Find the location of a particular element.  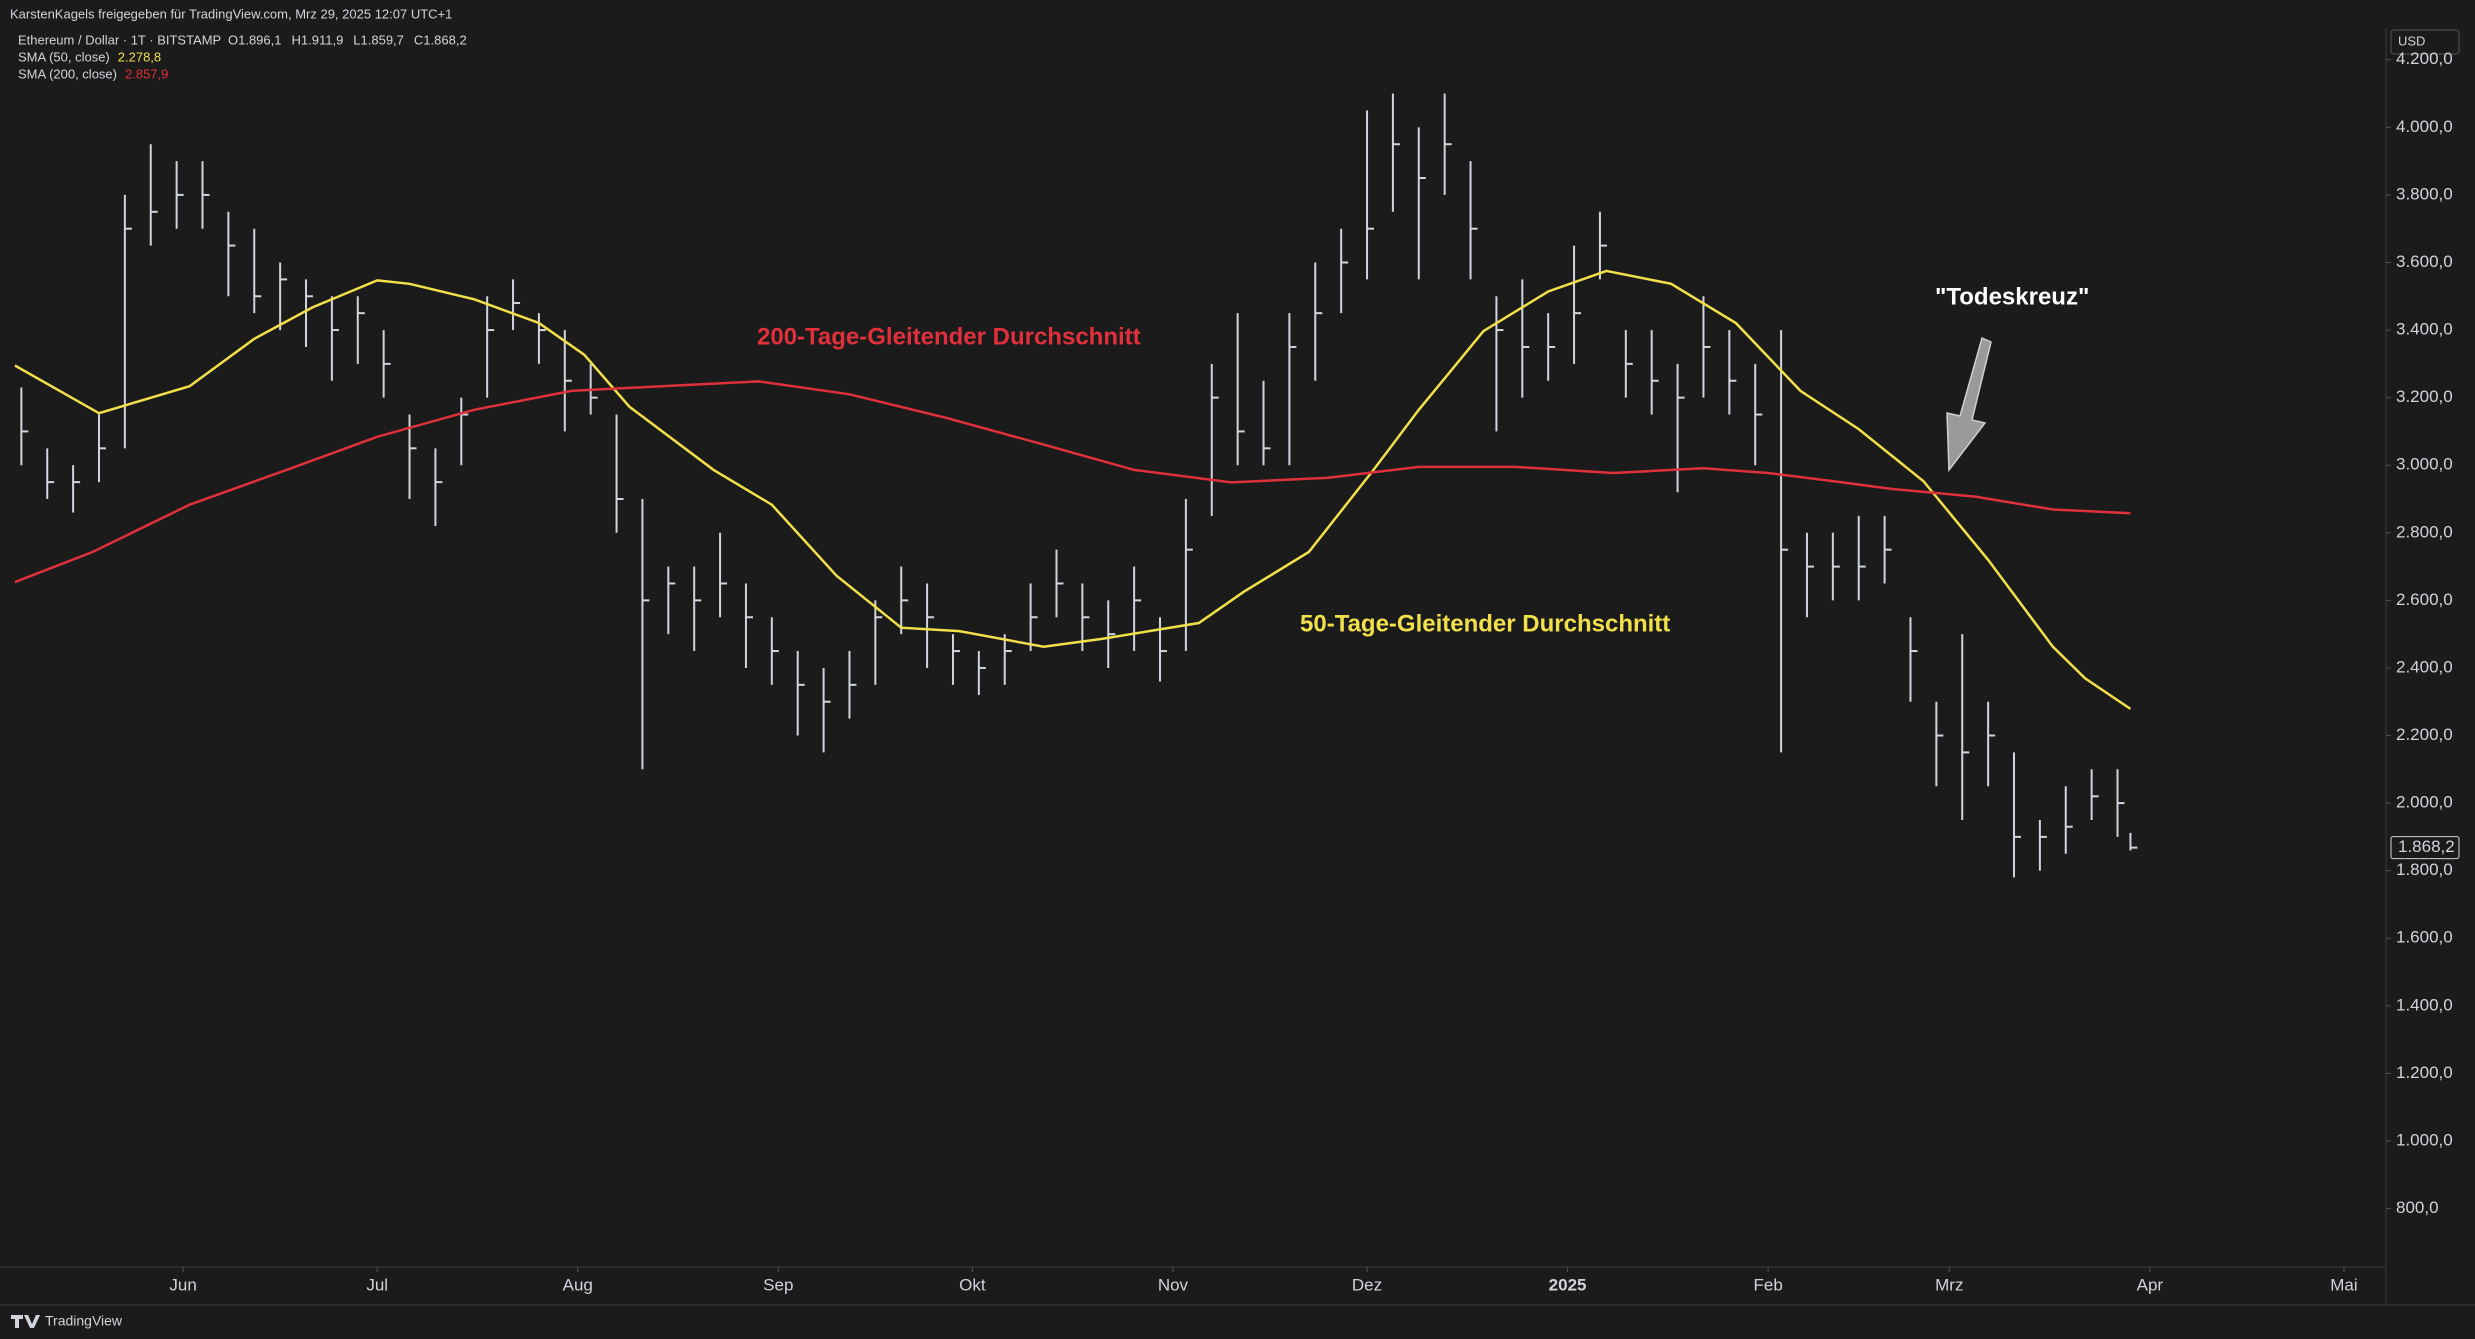

annotation: 200-Tage-Gleitender Durchschnitt is located at coordinates (949, 336).